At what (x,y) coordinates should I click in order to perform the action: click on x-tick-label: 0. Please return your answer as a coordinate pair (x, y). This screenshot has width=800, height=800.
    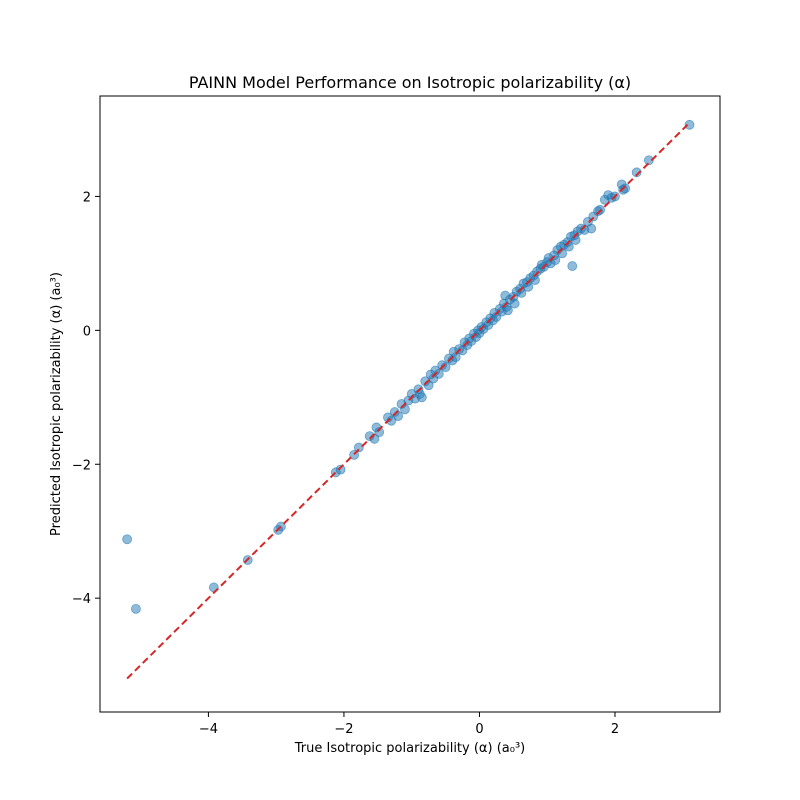
    Looking at the image, I should click on (479, 729).